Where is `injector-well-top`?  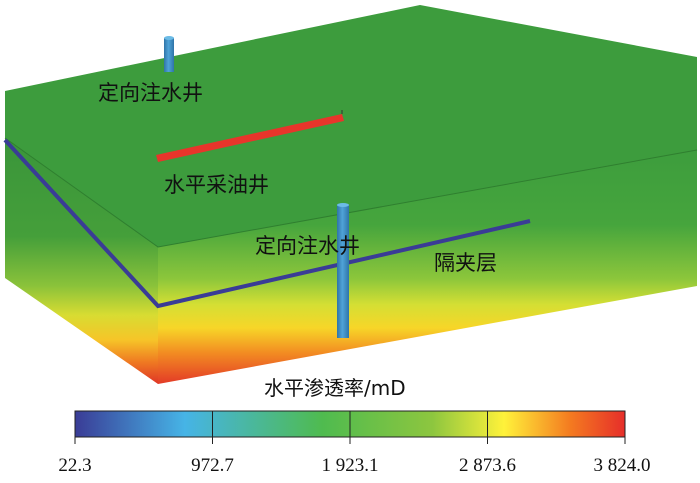 injector-well-top is located at coordinates (169, 55).